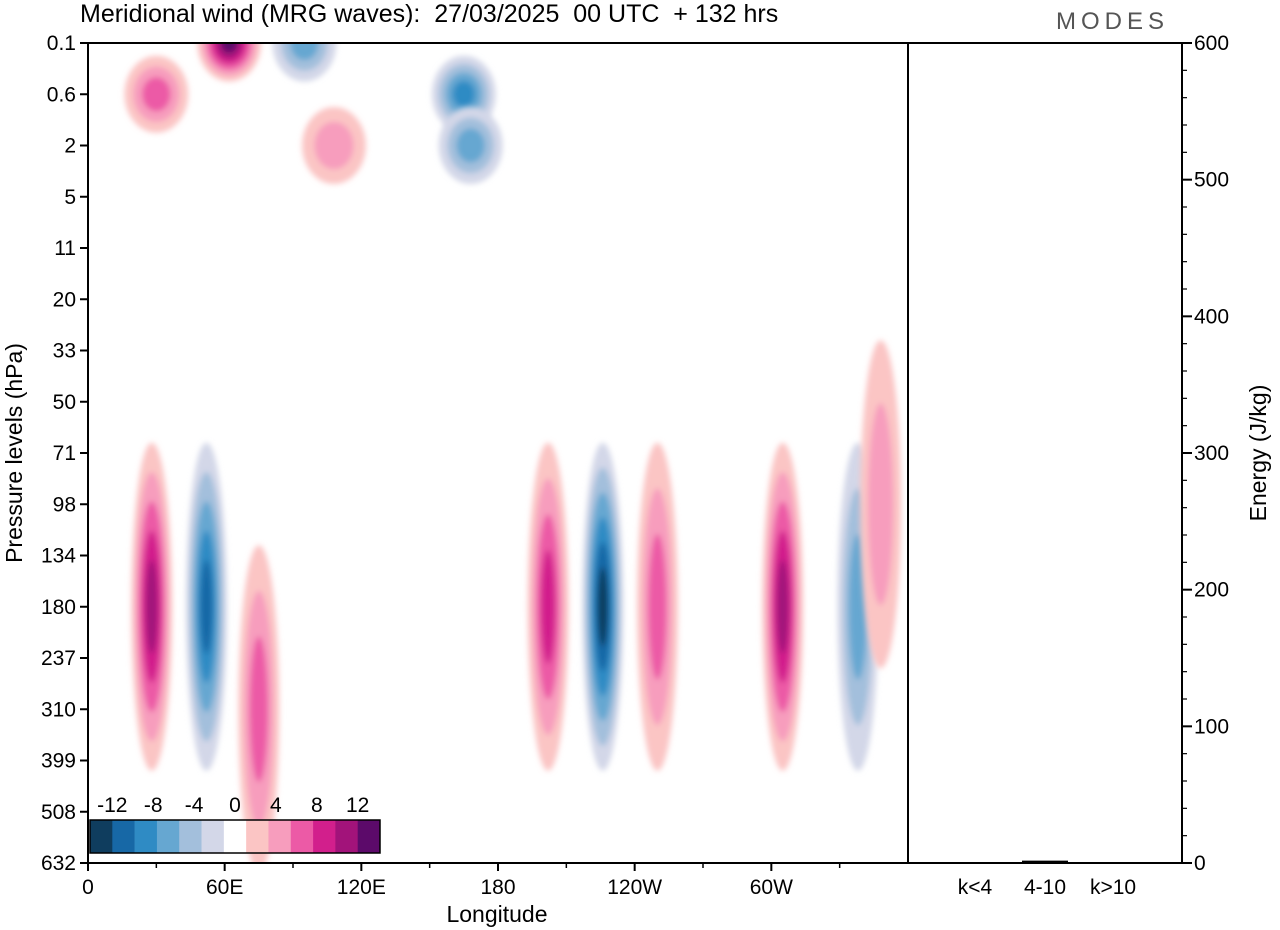 This screenshot has height=930, width=1280. Describe the element at coordinates (58, 709) in the screenshot. I see `y-tick-label: 310` at that location.